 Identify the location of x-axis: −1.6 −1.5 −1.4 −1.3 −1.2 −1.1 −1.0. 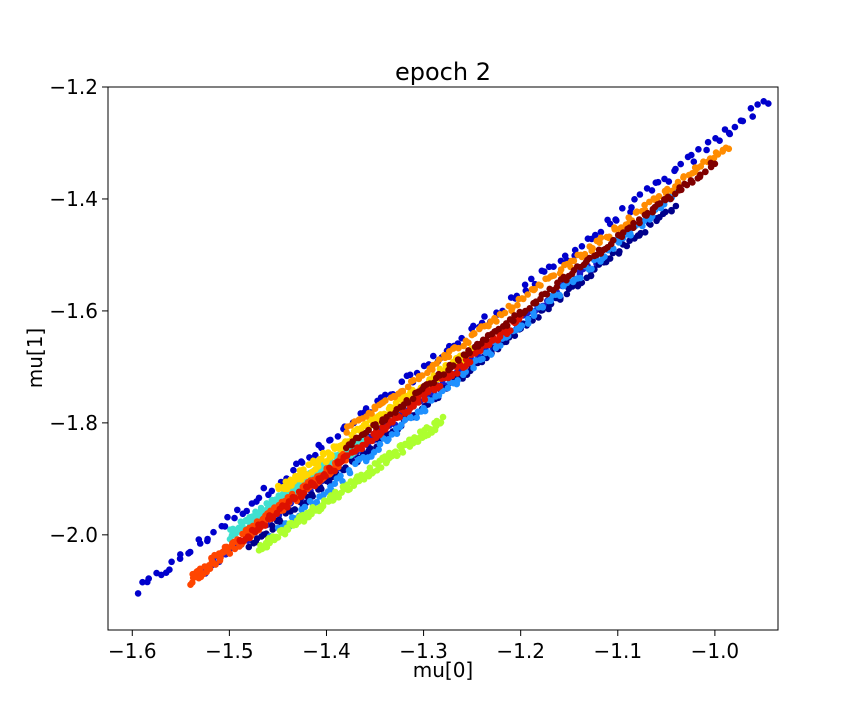
(423, 646).